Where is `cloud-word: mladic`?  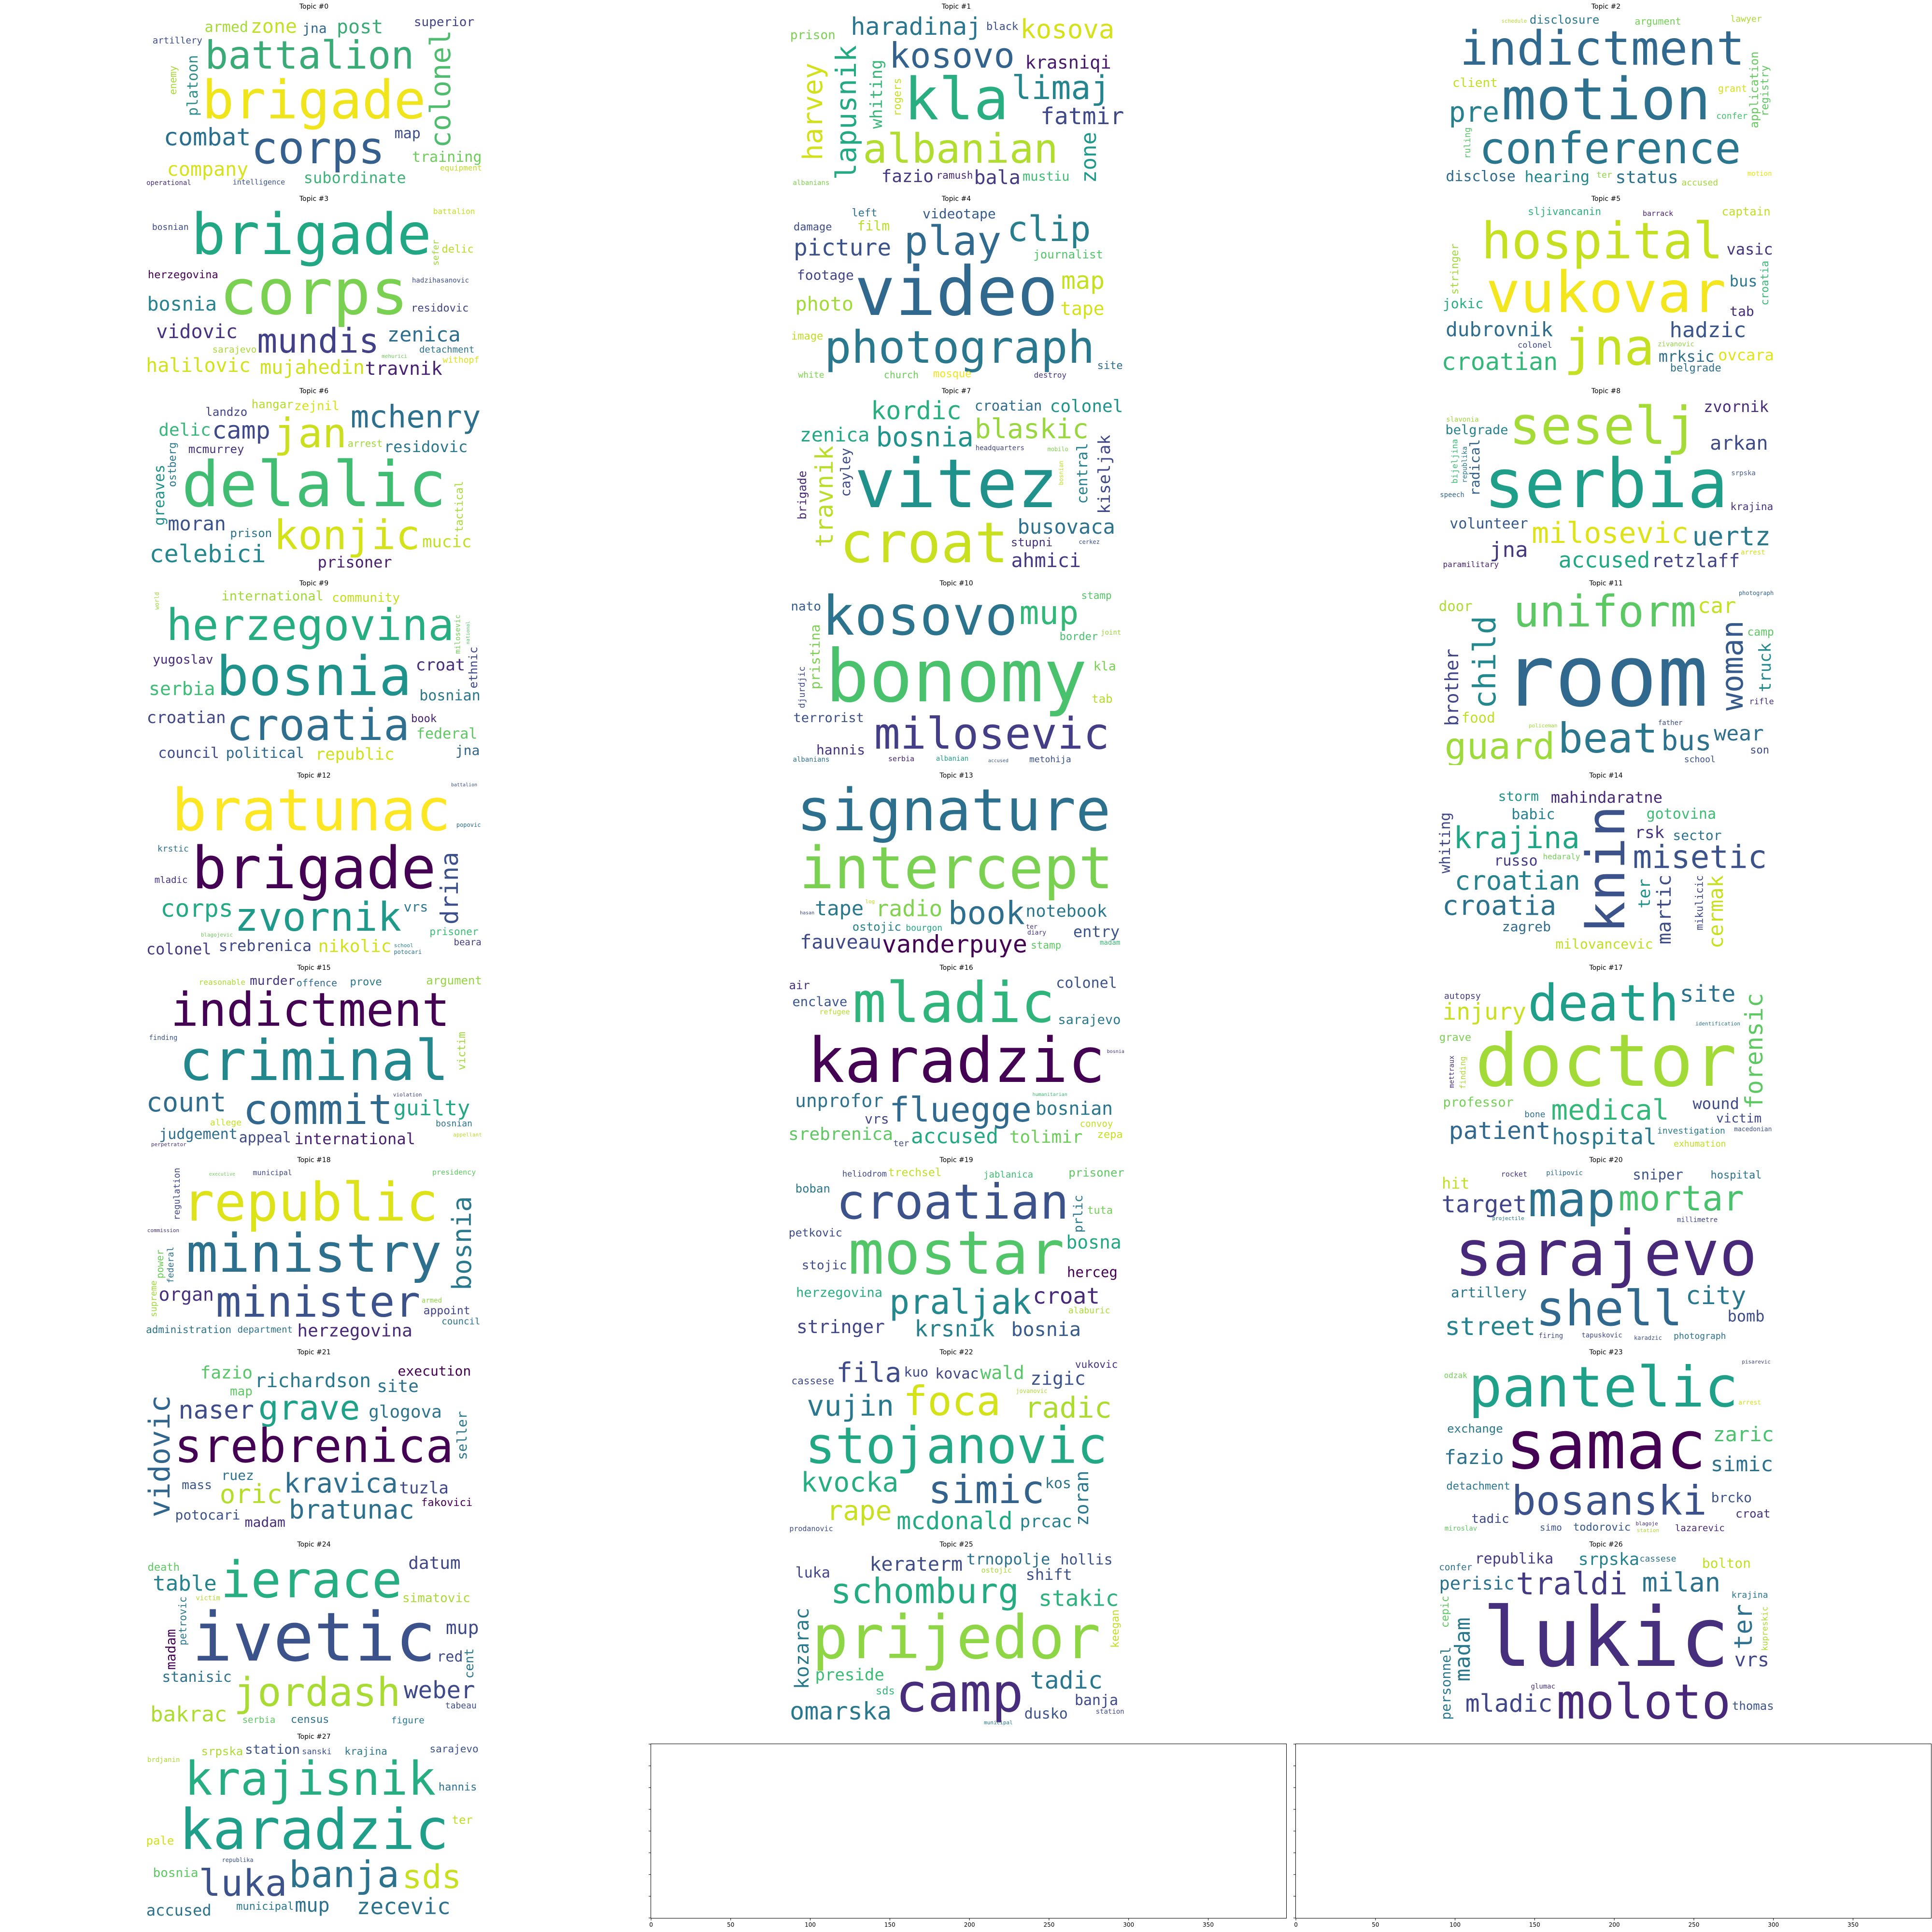
cloud-word: mladic is located at coordinates (1509, 1704).